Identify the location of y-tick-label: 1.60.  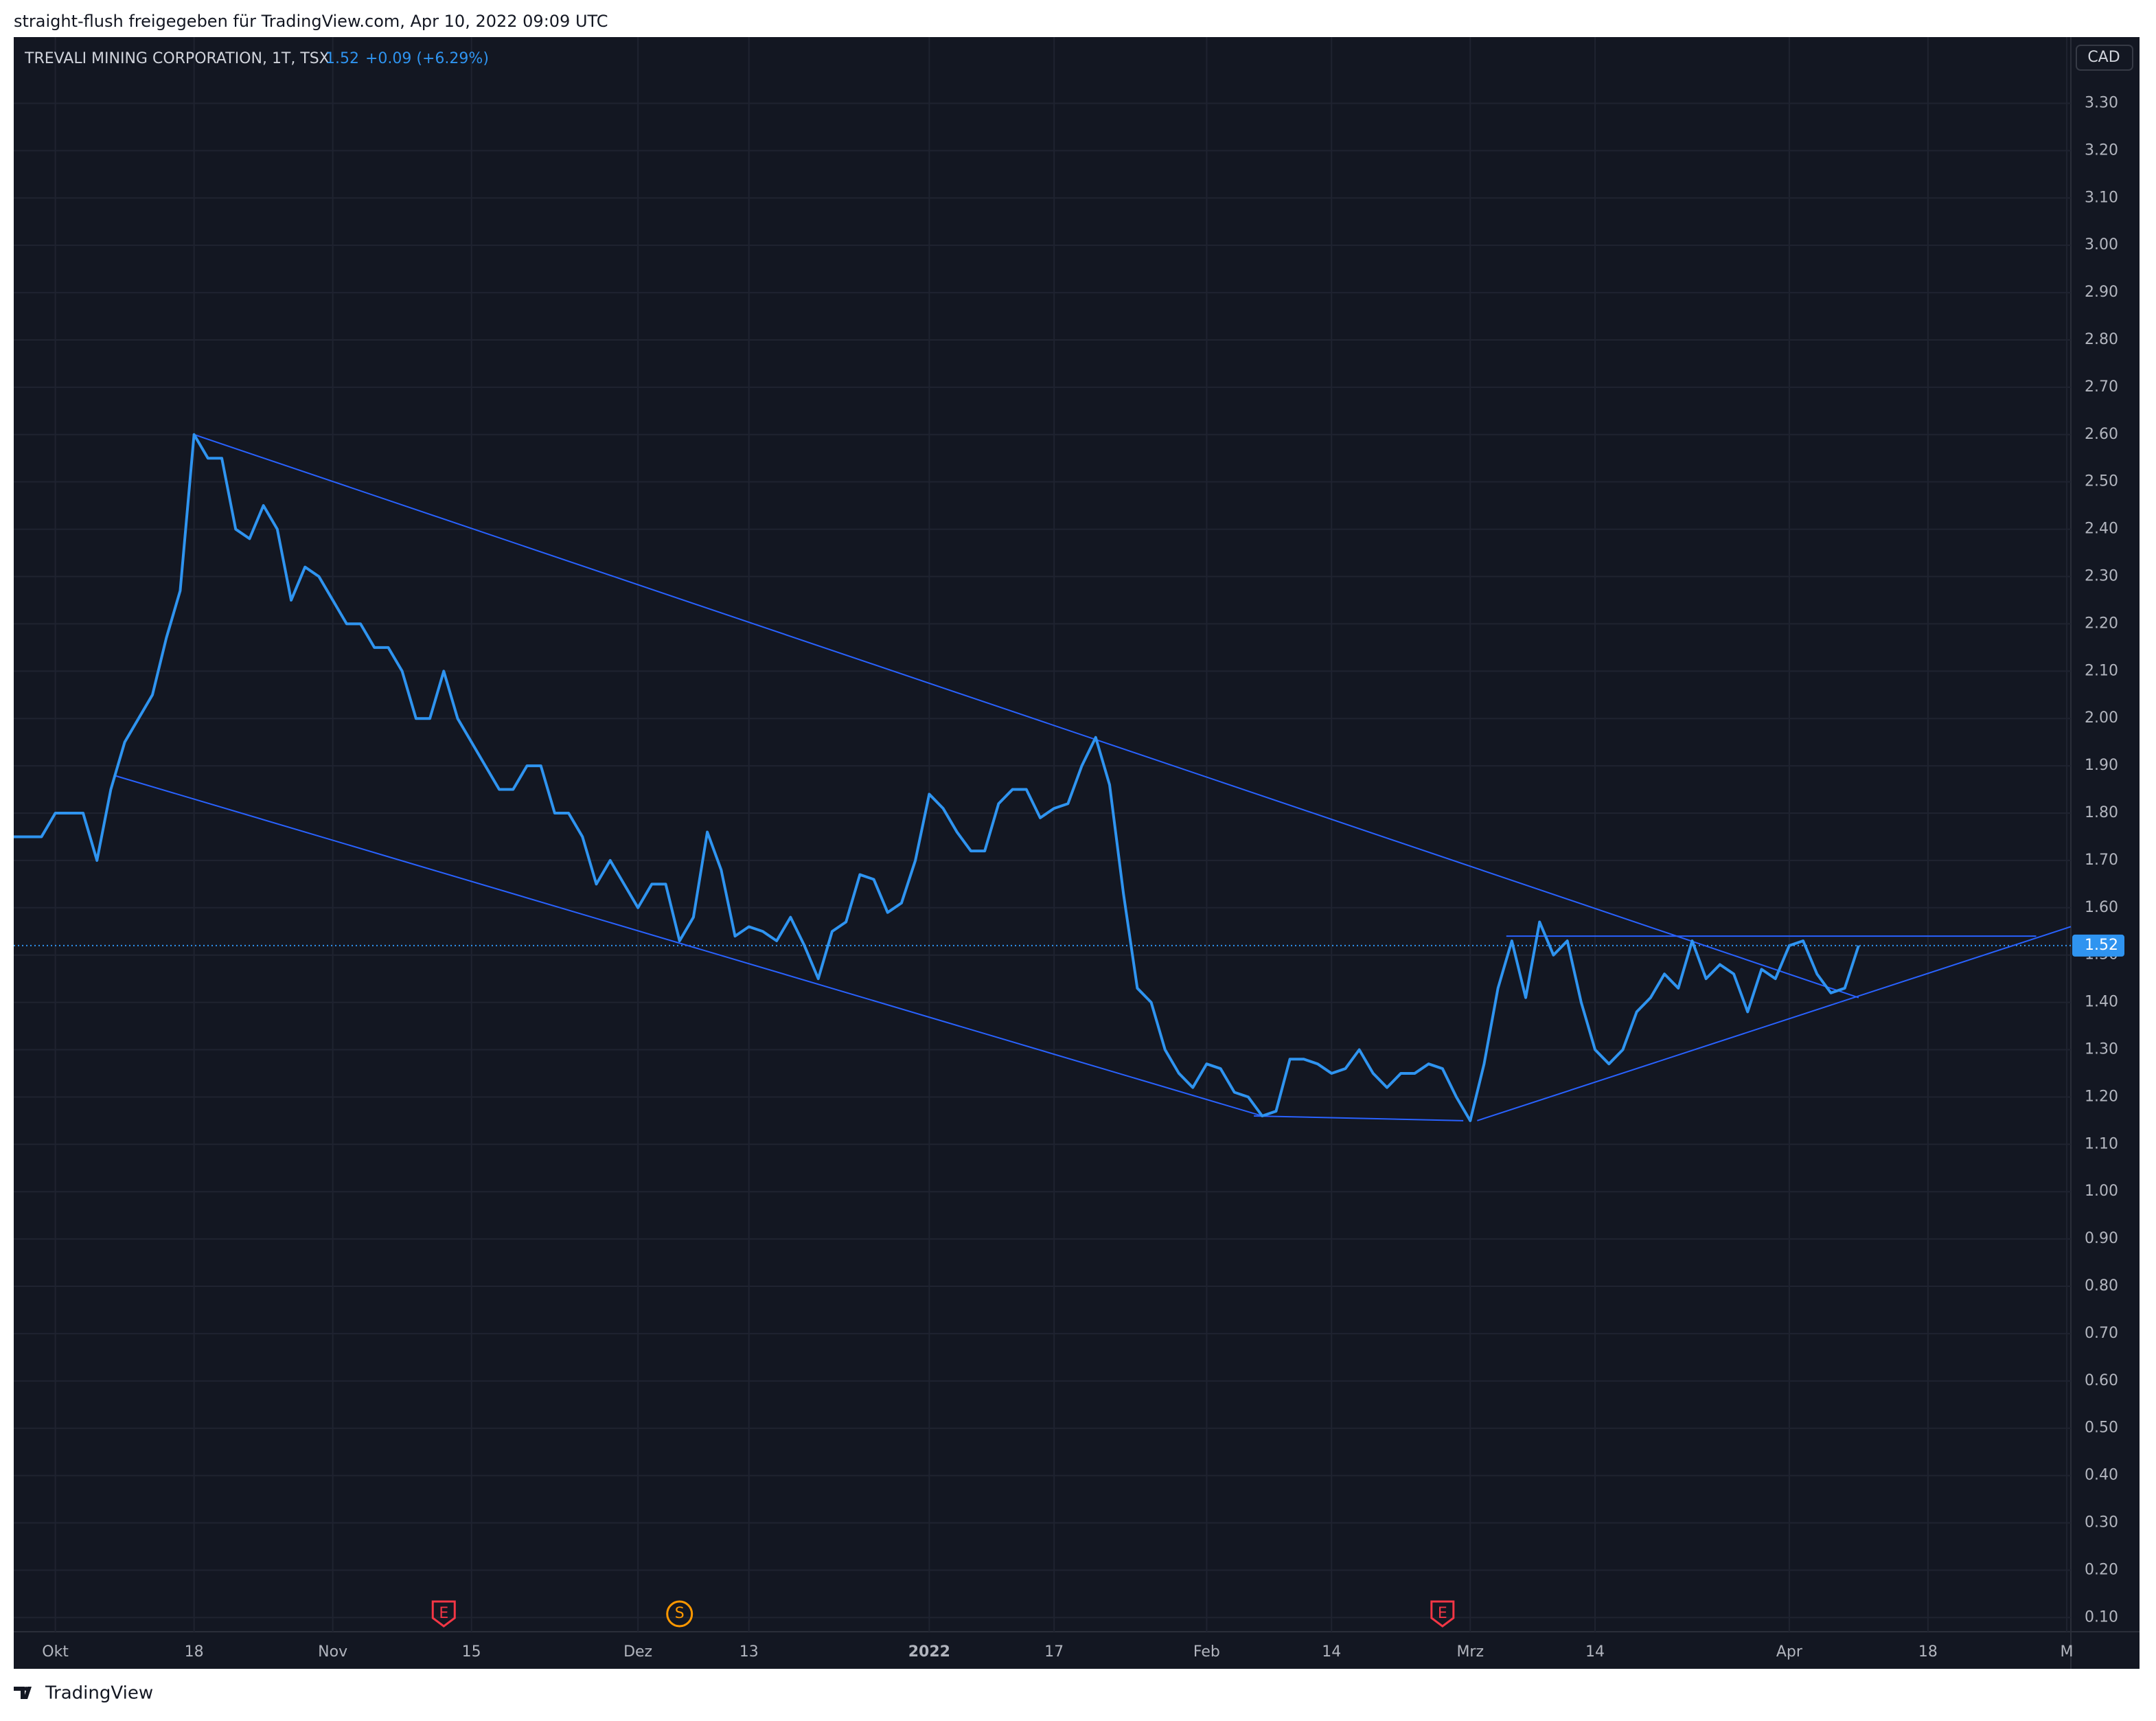
(2101, 907).